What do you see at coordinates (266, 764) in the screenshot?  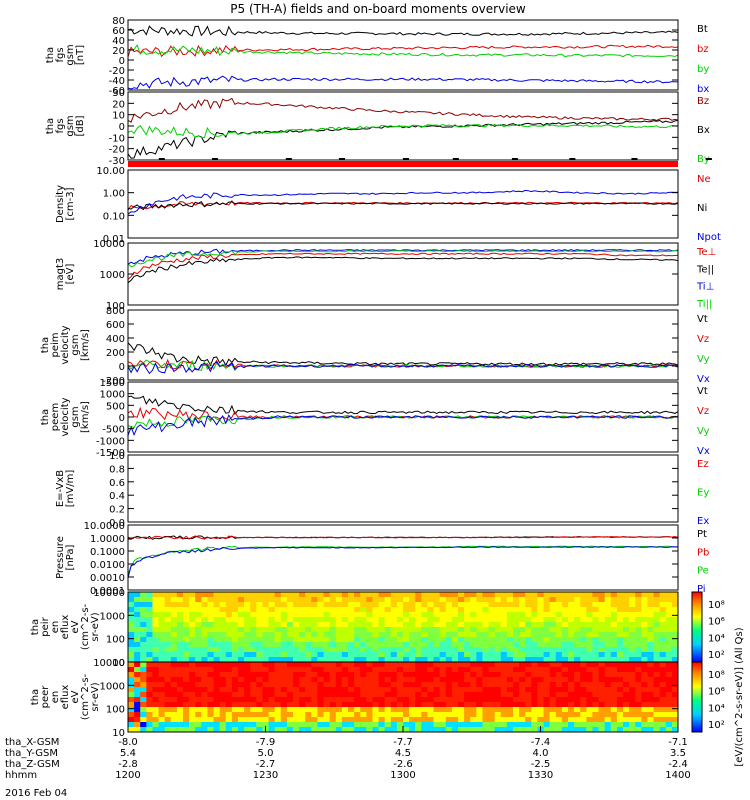 I see `x-tick-label: -2.7` at bounding box center [266, 764].